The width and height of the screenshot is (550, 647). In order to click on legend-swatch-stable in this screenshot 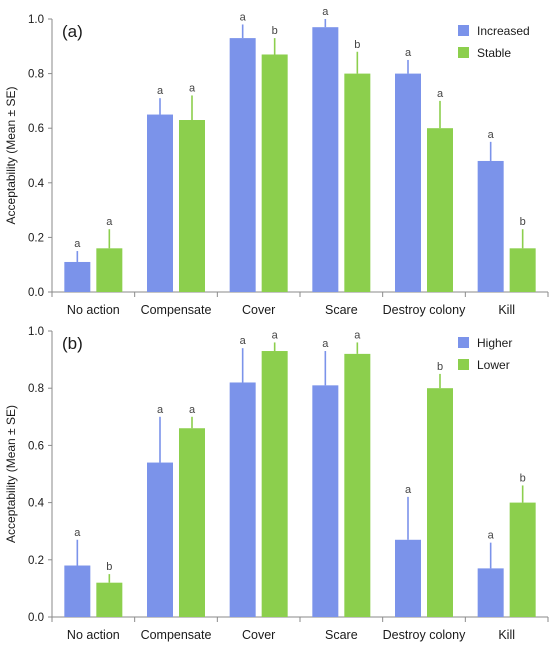, I will do `click(463, 52)`.